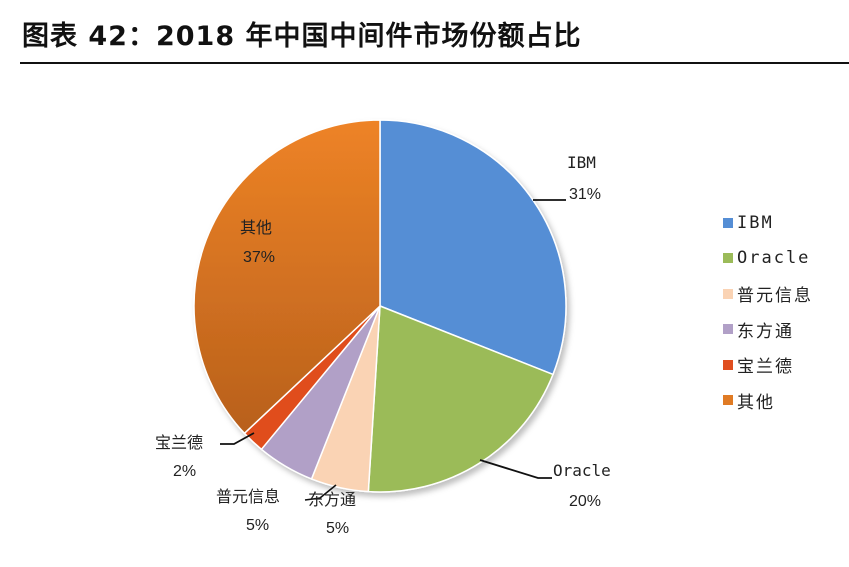 The height and width of the screenshot is (567, 849). I want to click on legend-item-oracle: Oracle, so click(768, 259).